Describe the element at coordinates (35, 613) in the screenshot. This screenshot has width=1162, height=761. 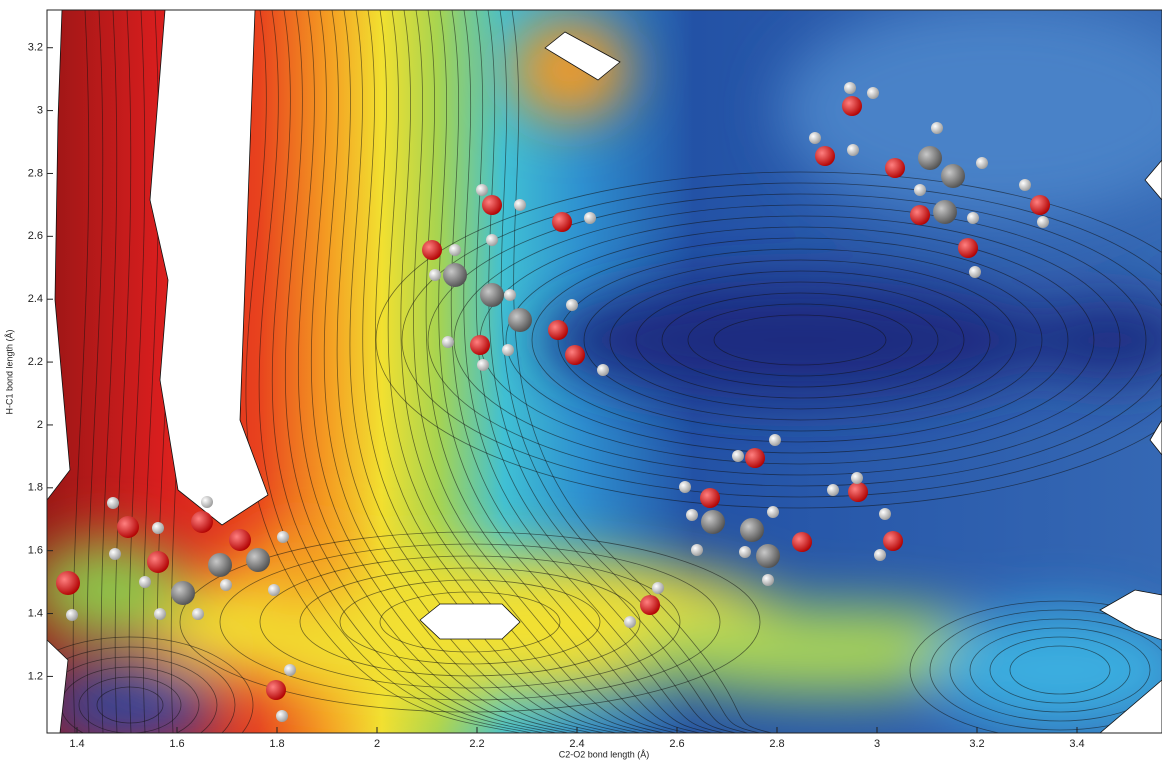
I see `y-tick-label: 1.4` at that location.